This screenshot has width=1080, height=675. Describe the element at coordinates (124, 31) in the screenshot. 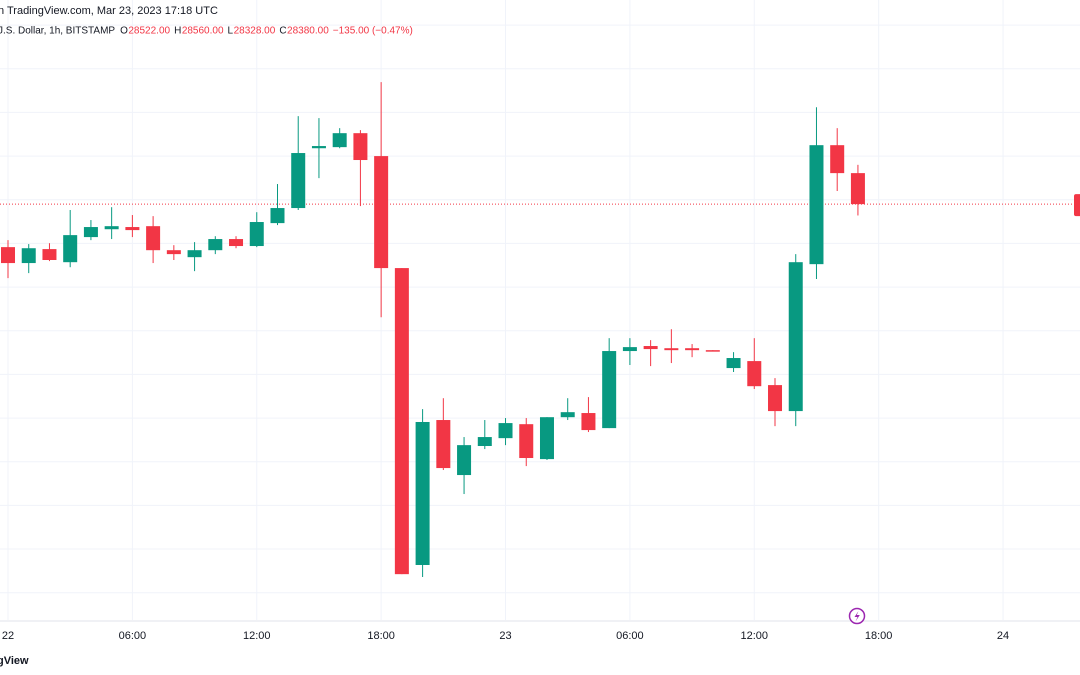

I see `legend-ohlc-letter: O` at that location.